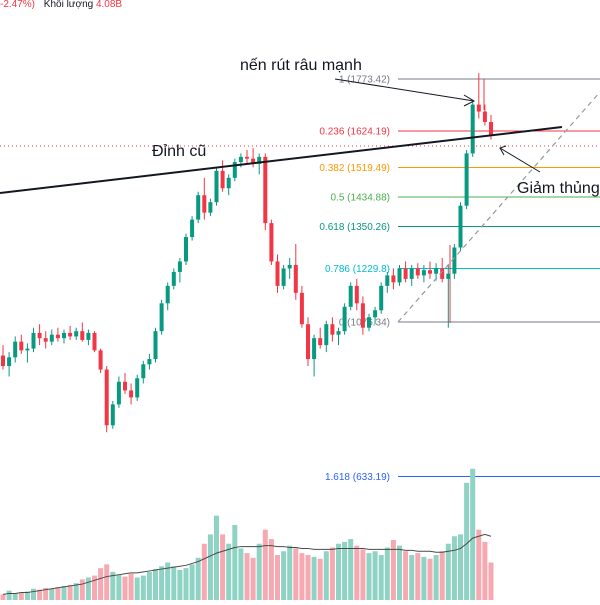  I want to click on fib-level-label: 0.236 (1624.19), so click(354, 132).